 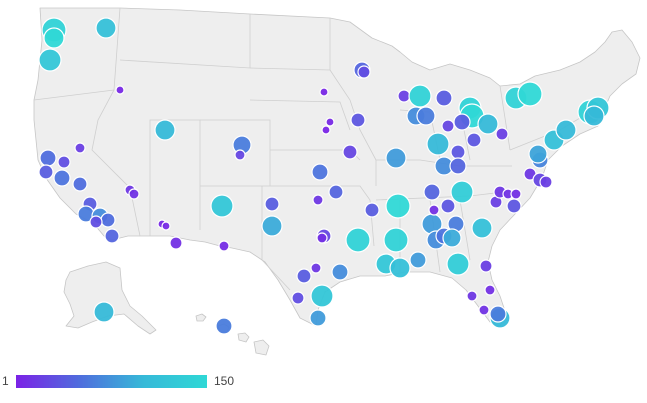 What do you see at coordinates (224, 381) in the screenshot?
I see `legend-max-label: 150` at bounding box center [224, 381].